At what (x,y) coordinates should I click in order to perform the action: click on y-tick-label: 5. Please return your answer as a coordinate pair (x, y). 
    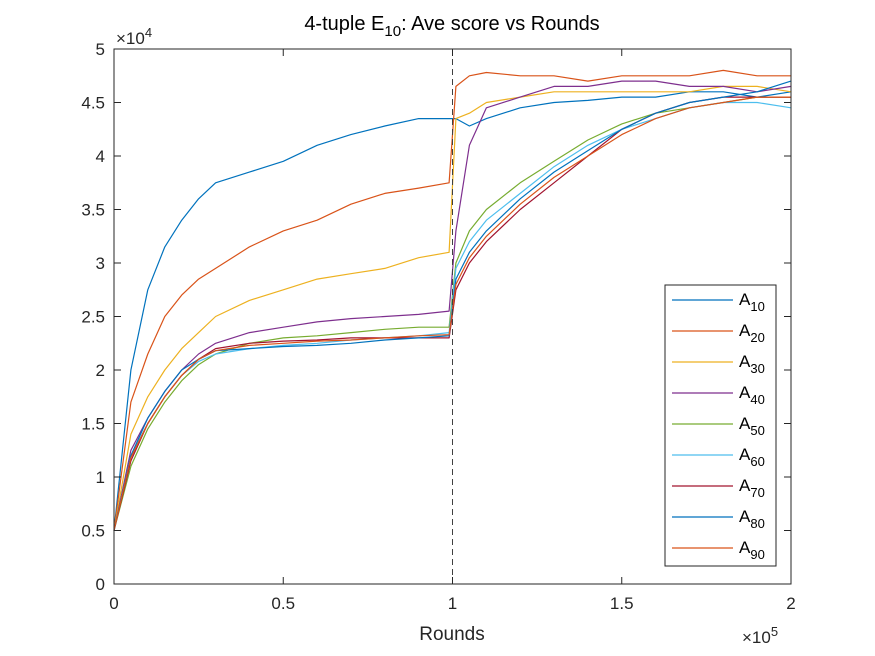
    Looking at the image, I should click on (100, 49).